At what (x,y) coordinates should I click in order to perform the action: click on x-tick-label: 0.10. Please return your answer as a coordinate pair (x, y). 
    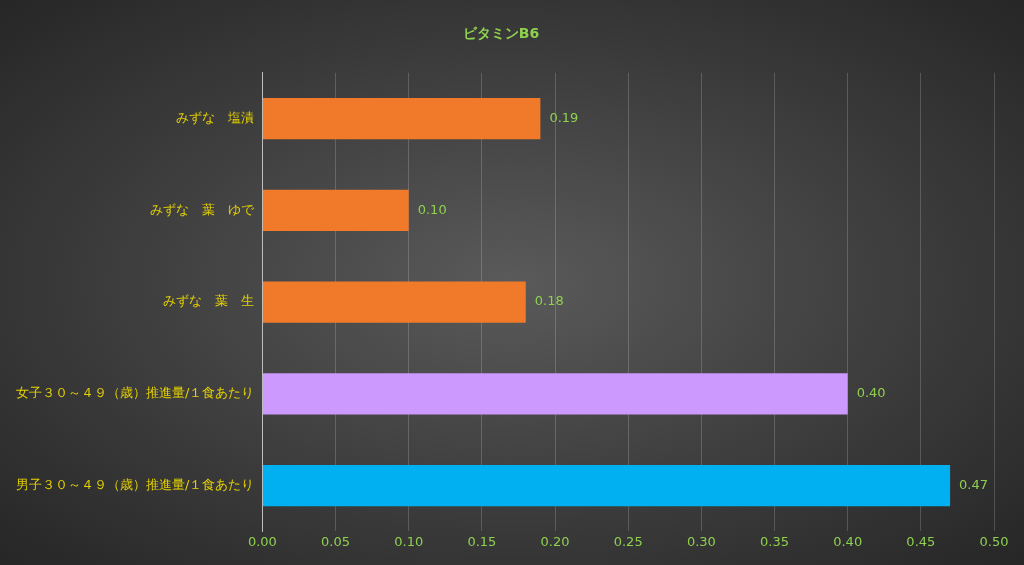
    Looking at the image, I should click on (409, 541).